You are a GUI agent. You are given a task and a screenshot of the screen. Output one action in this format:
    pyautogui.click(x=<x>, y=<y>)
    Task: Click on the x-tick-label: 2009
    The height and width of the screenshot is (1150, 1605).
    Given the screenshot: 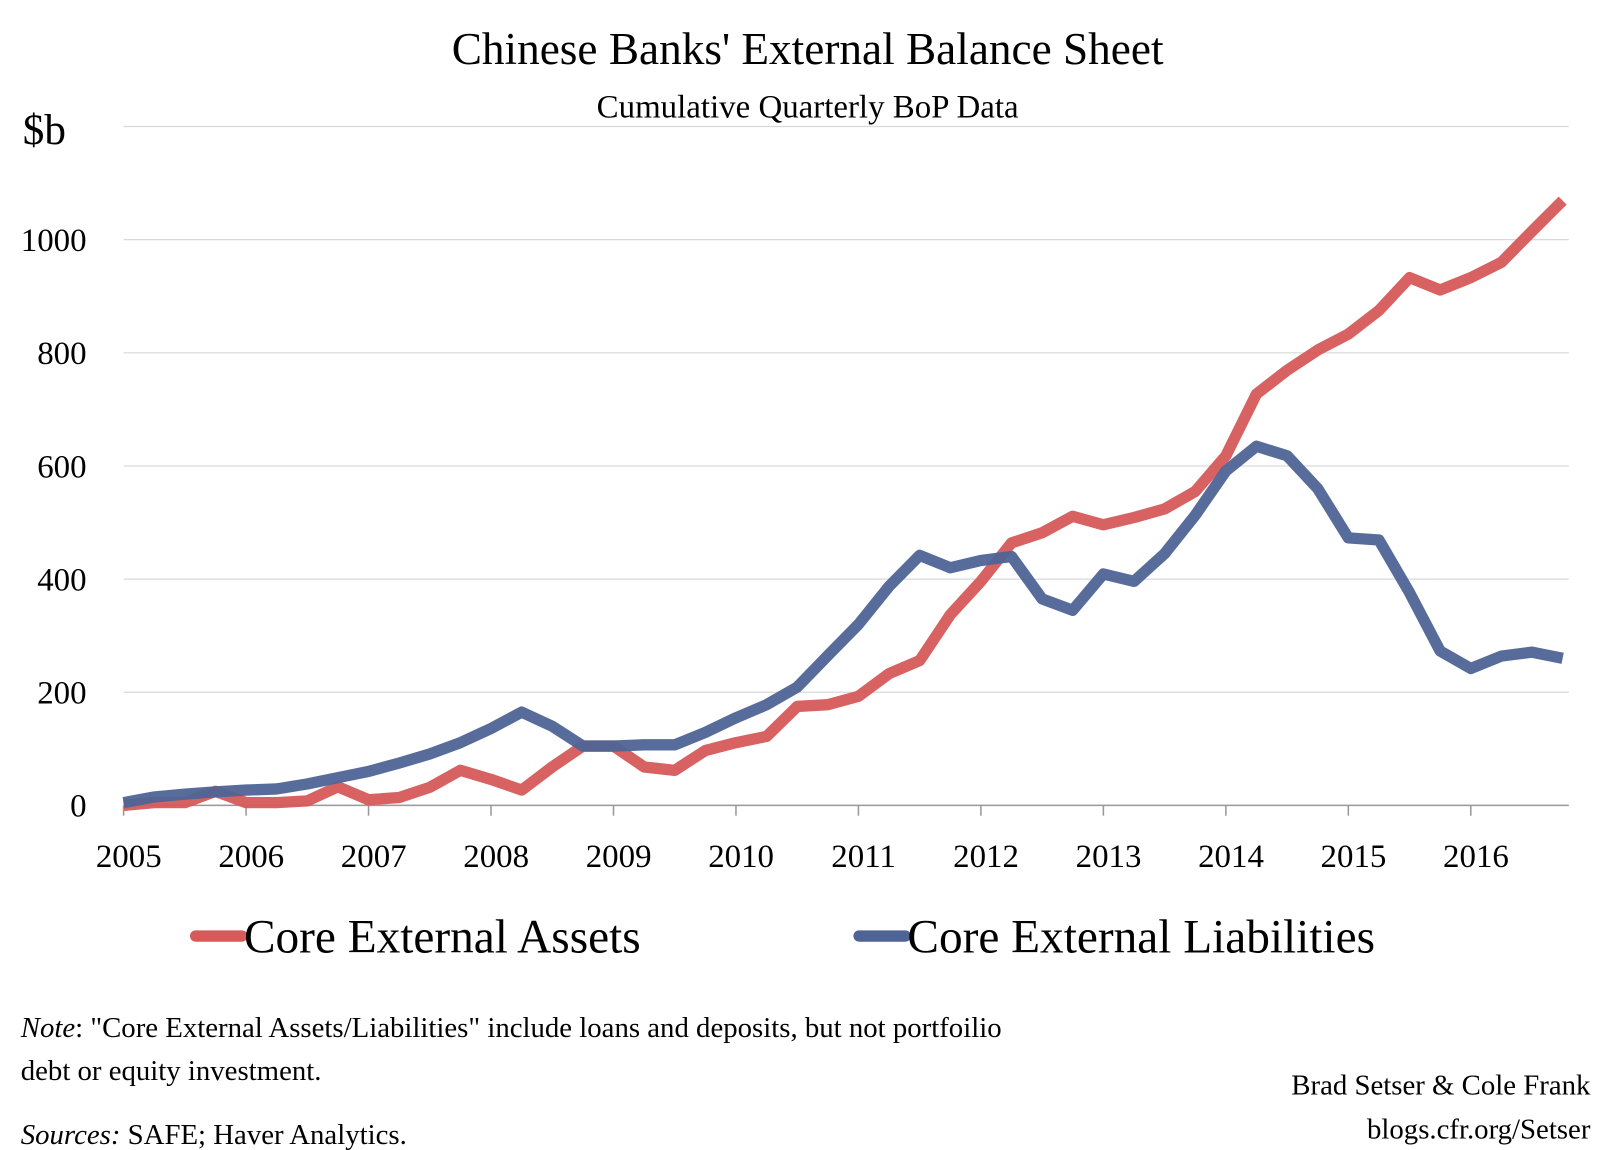 What is the action you would take?
    pyautogui.click(x=619, y=857)
    